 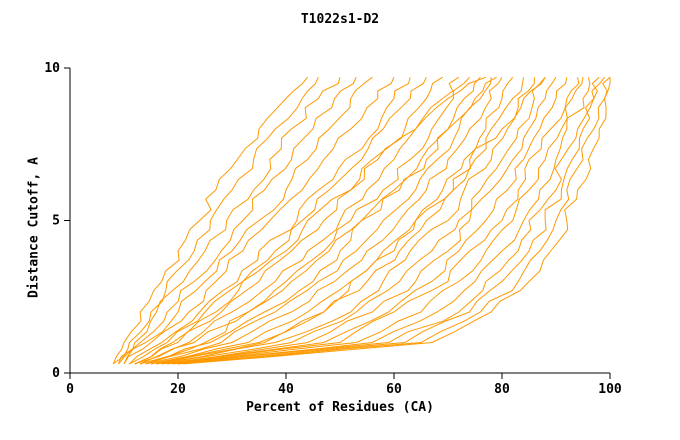 I want to click on y-tick-label: 0, so click(x=56, y=373).